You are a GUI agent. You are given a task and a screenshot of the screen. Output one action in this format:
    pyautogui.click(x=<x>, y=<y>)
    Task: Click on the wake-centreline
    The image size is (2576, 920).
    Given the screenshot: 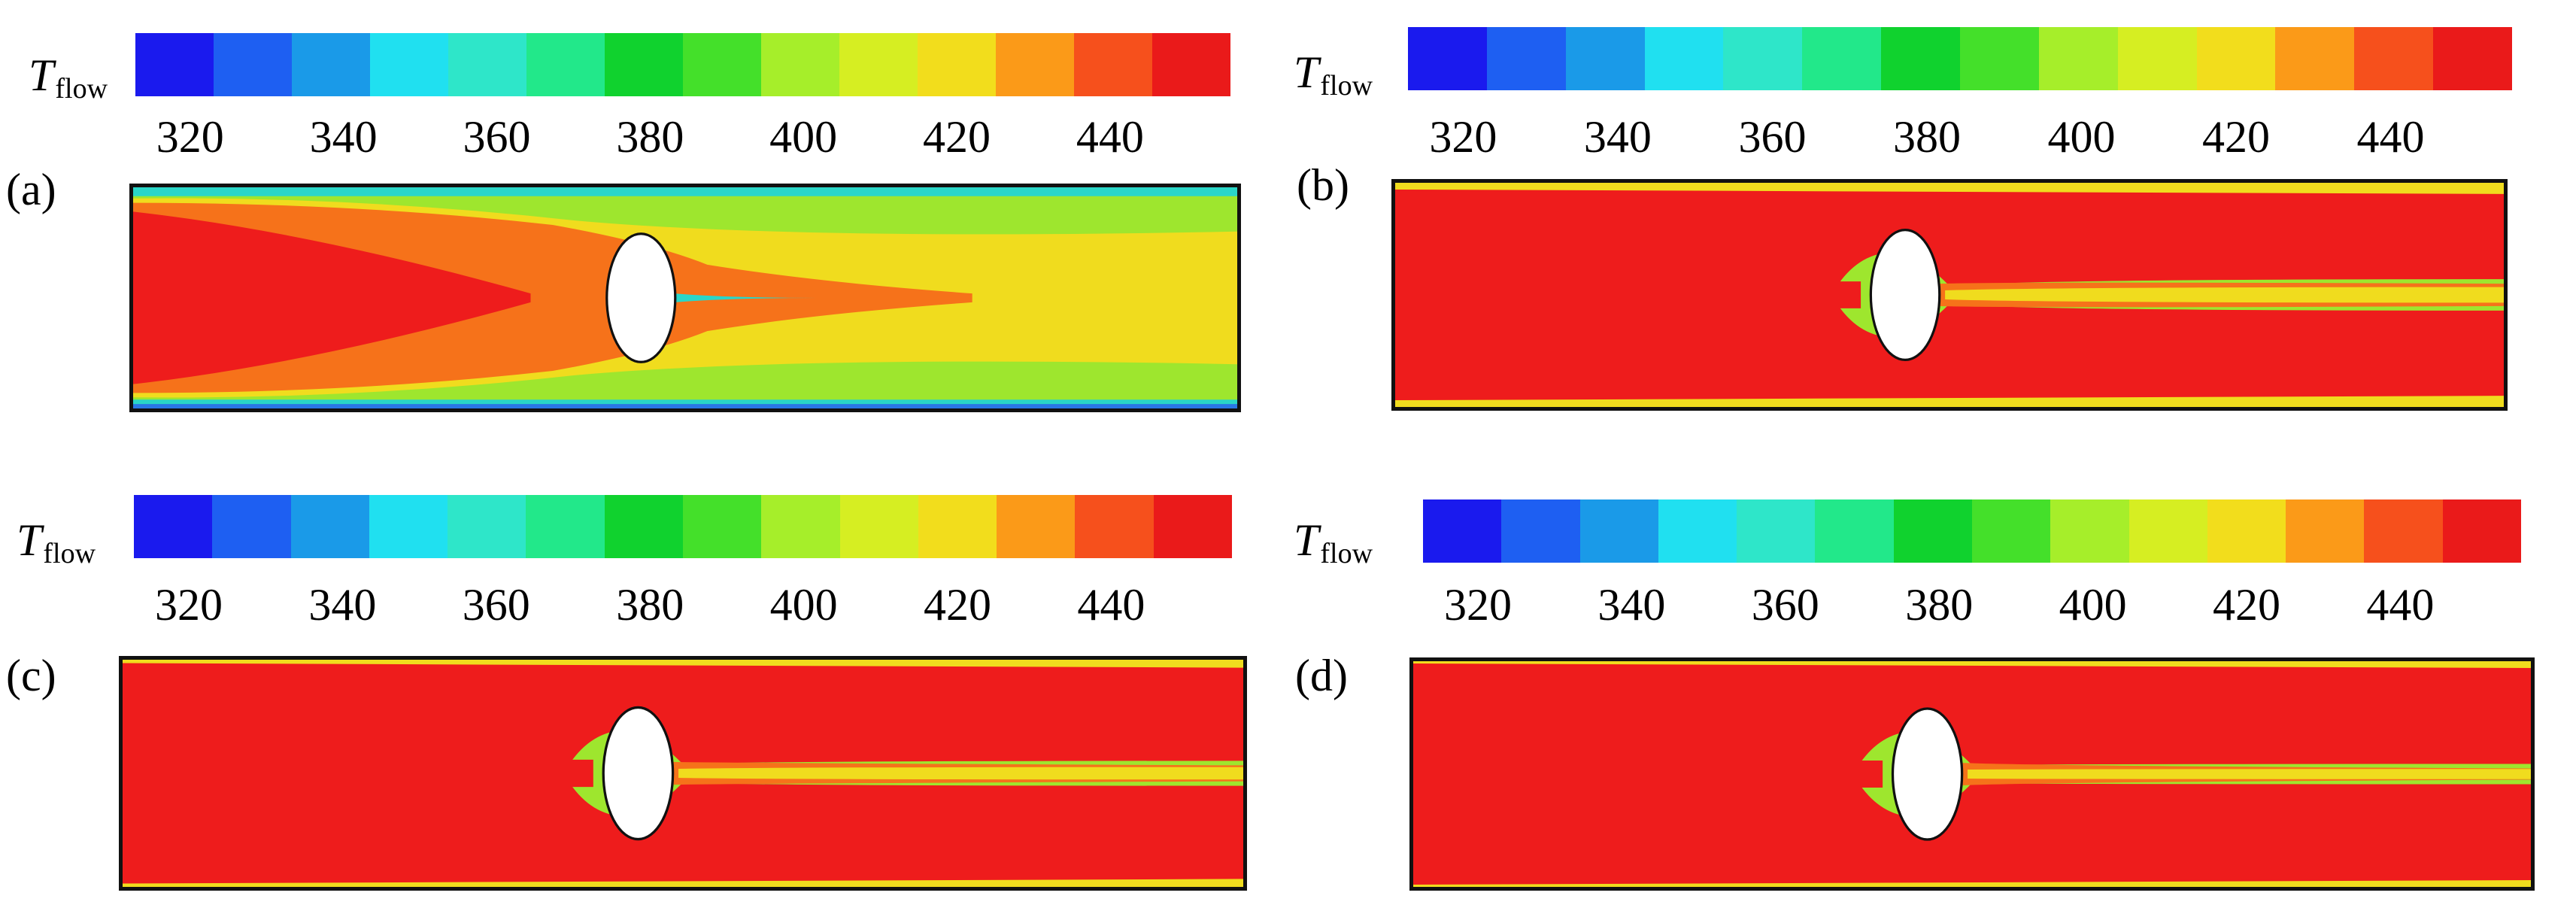 What is the action you would take?
    pyautogui.click(x=734, y=298)
    